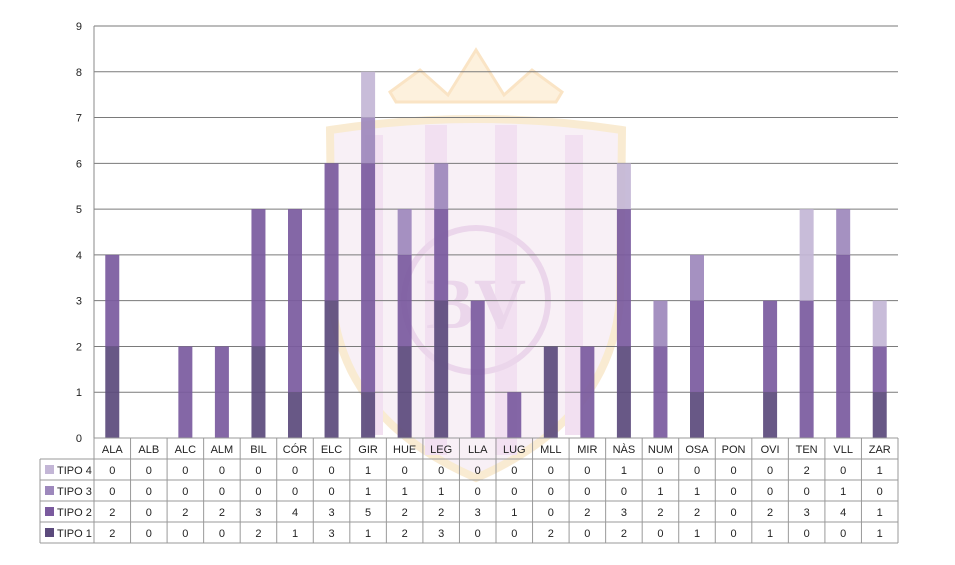  What do you see at coordinates (697, 450) in the screenshot?
I see `x-tick-label: OSA` at bounding box center [697, 450].